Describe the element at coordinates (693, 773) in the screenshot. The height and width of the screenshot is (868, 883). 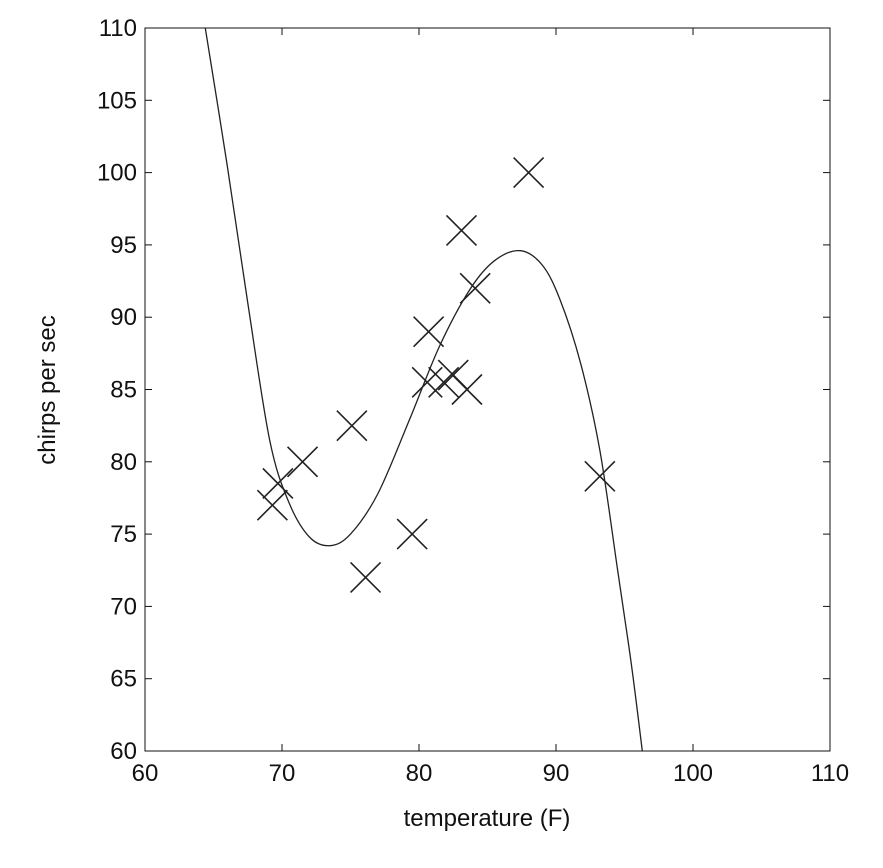
I see `x-tick-label: 100` at that location.